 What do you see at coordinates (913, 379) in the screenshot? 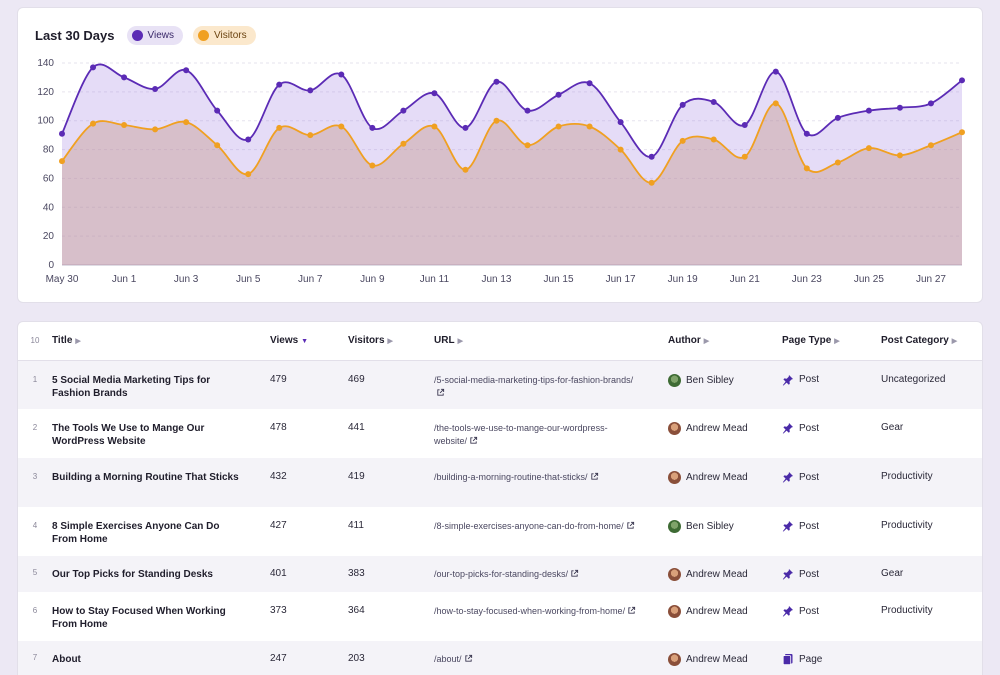
I see `category-value: Uncategorized` at bounding box center [913, 379].